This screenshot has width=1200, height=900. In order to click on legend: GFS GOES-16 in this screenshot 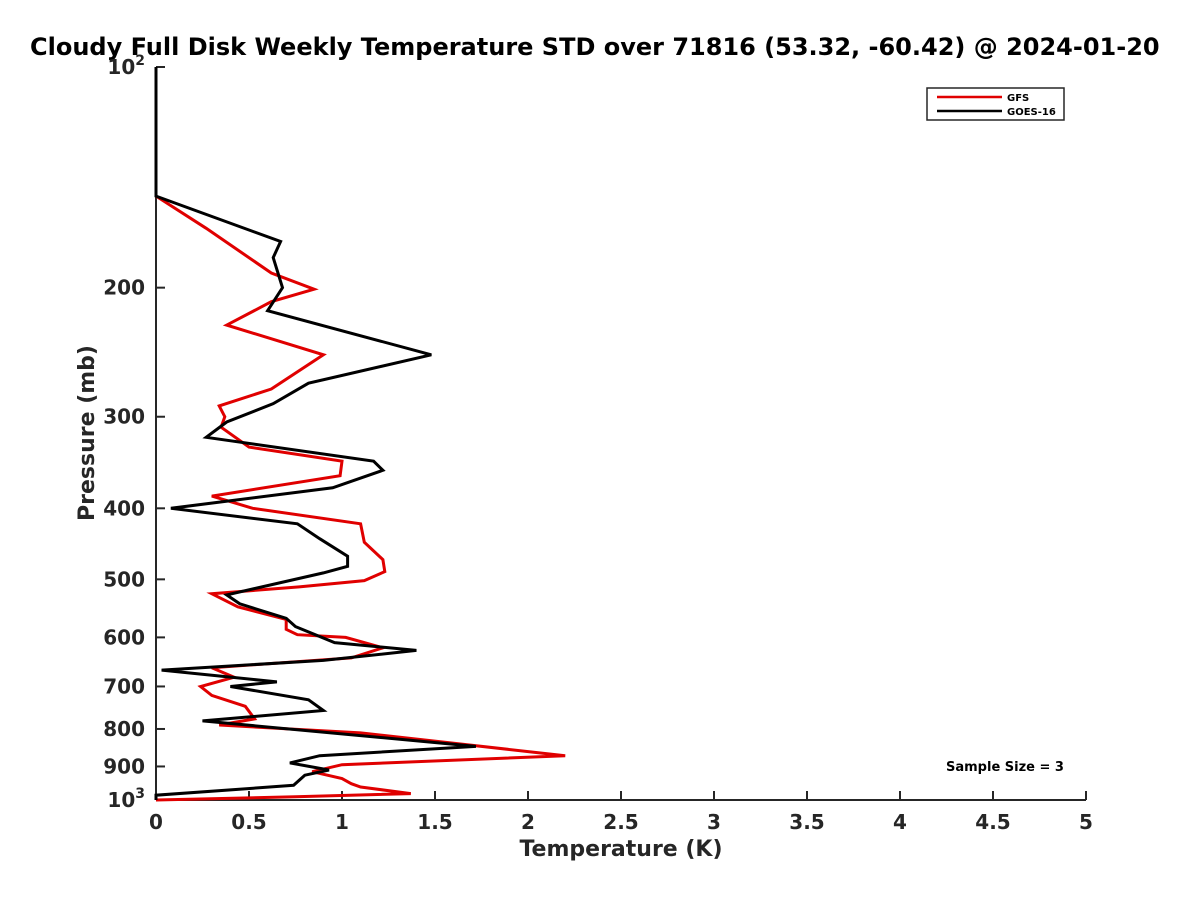, I will do `click(995, 104)`.